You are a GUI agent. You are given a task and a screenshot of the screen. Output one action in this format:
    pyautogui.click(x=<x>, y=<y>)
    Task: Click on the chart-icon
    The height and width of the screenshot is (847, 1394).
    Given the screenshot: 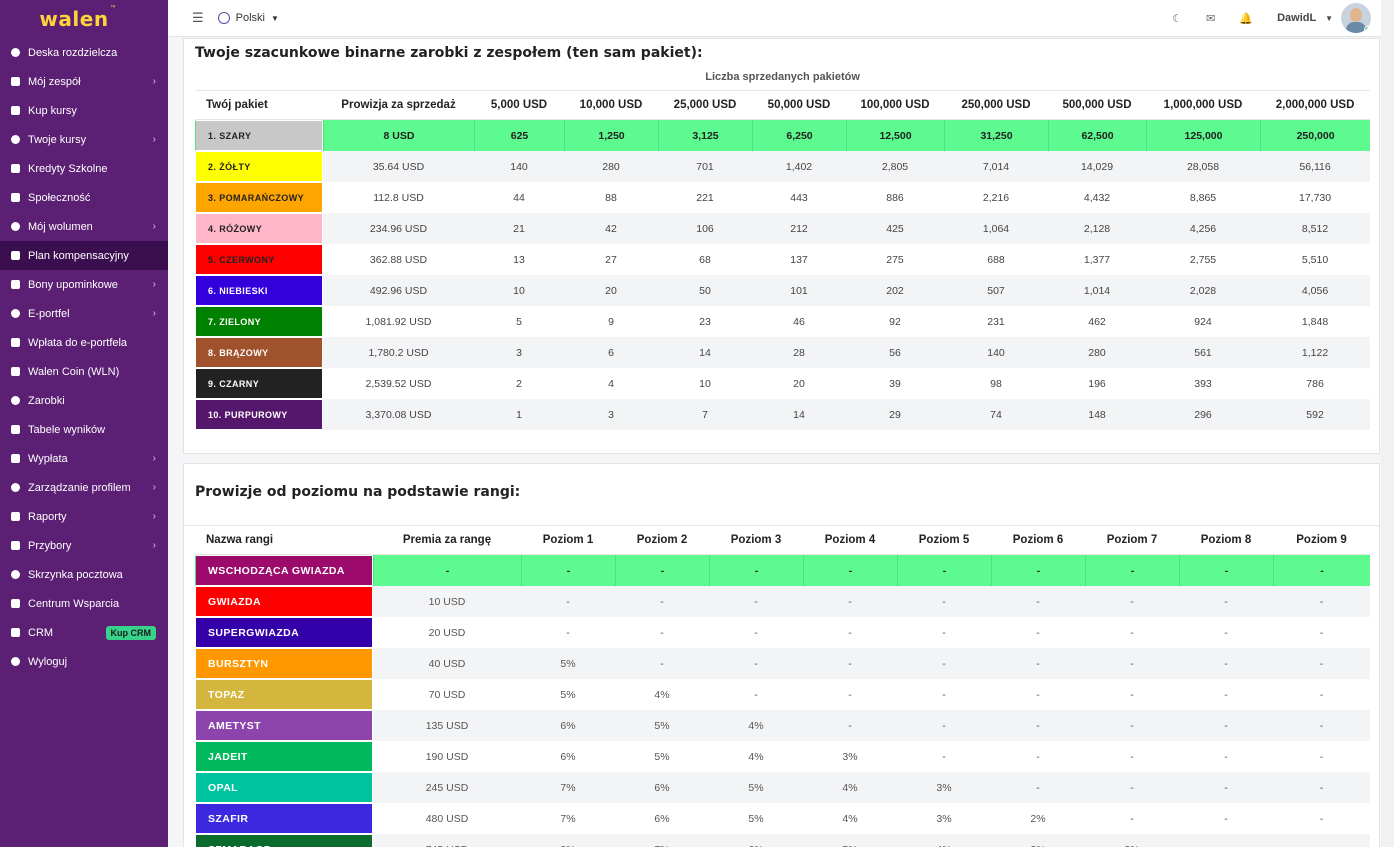 What is the action you would take?
    pyautogui.click(x=15, y=227)
    